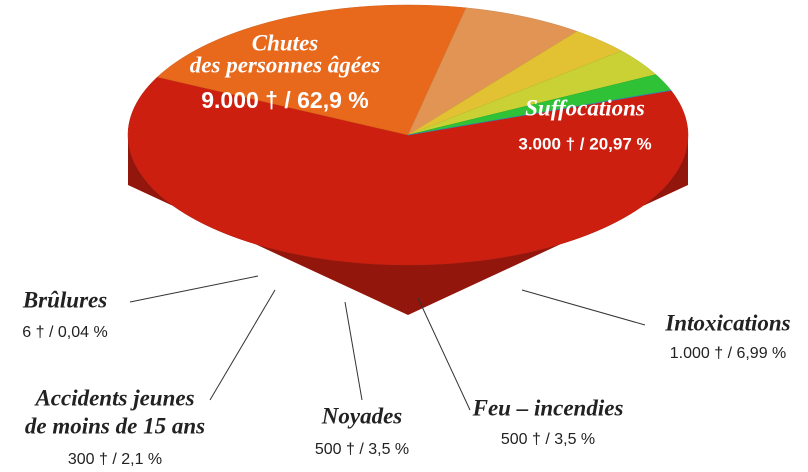 The height and width of the screenshot is (472, 808). Describe the element at coordinates (64, 299) in the screenshot. I see `slice-name: Brûlures` at that location.